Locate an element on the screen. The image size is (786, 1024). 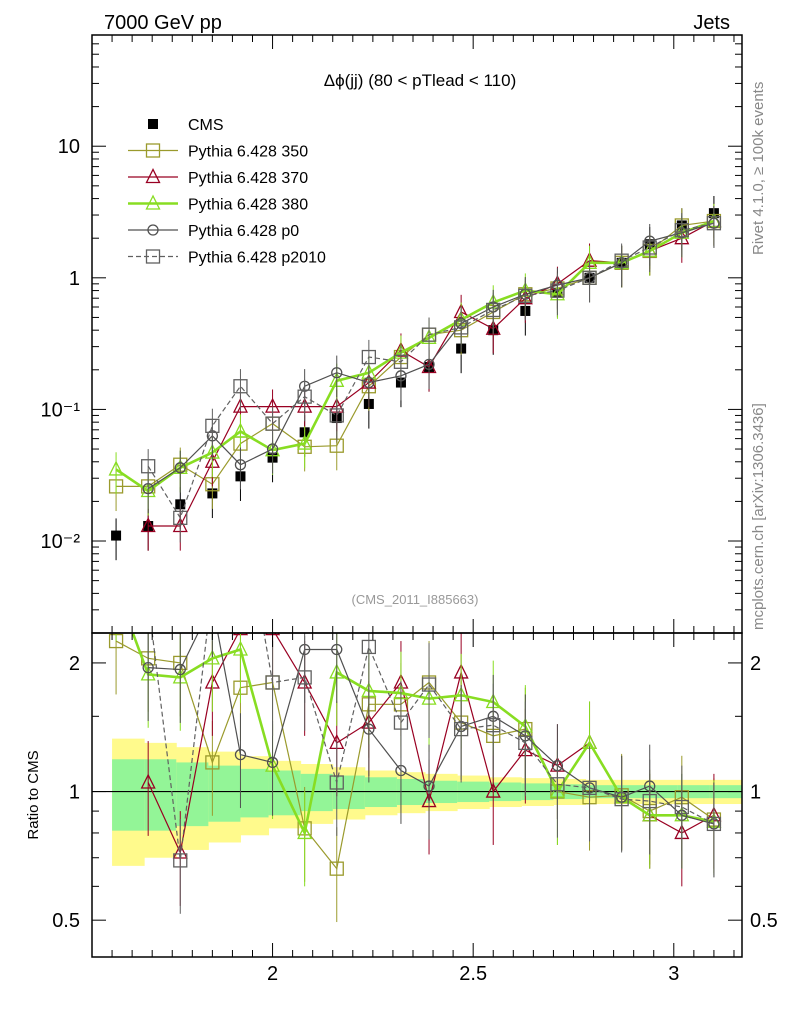
ratio-ylabel: Ratio to CMS is located at coordinates (33, 794).